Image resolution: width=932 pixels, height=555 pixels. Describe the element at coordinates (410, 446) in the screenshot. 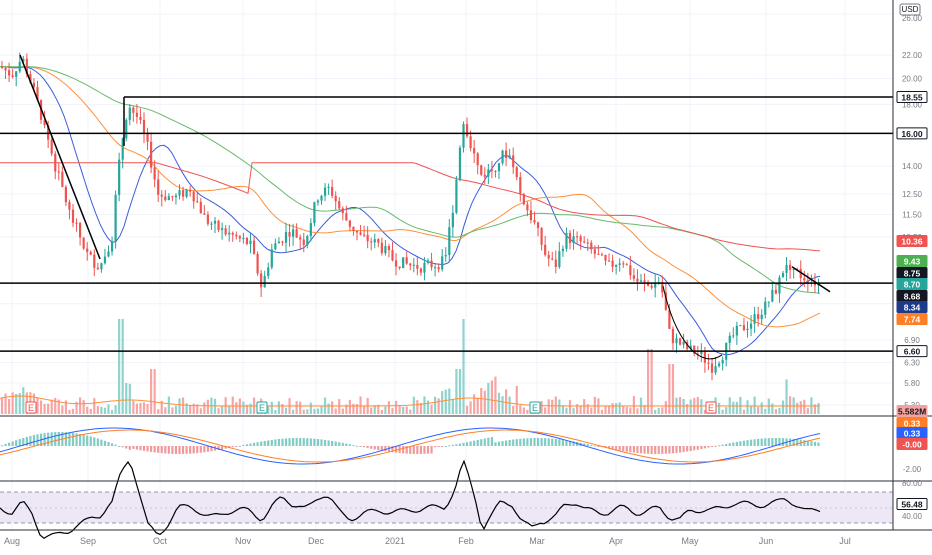

I see `macd-line` at that location.